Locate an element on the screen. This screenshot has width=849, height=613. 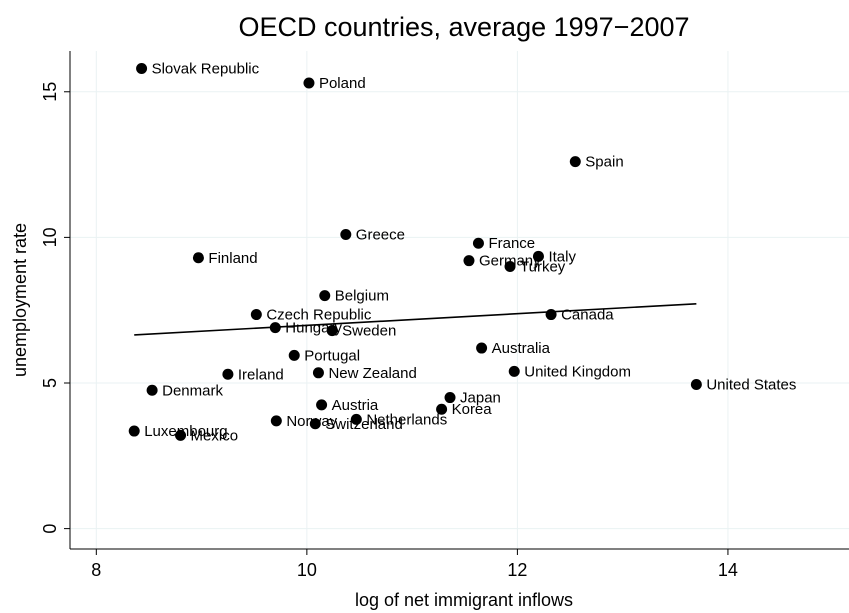
point-label: Belgium is located at coordinates (362, 296).